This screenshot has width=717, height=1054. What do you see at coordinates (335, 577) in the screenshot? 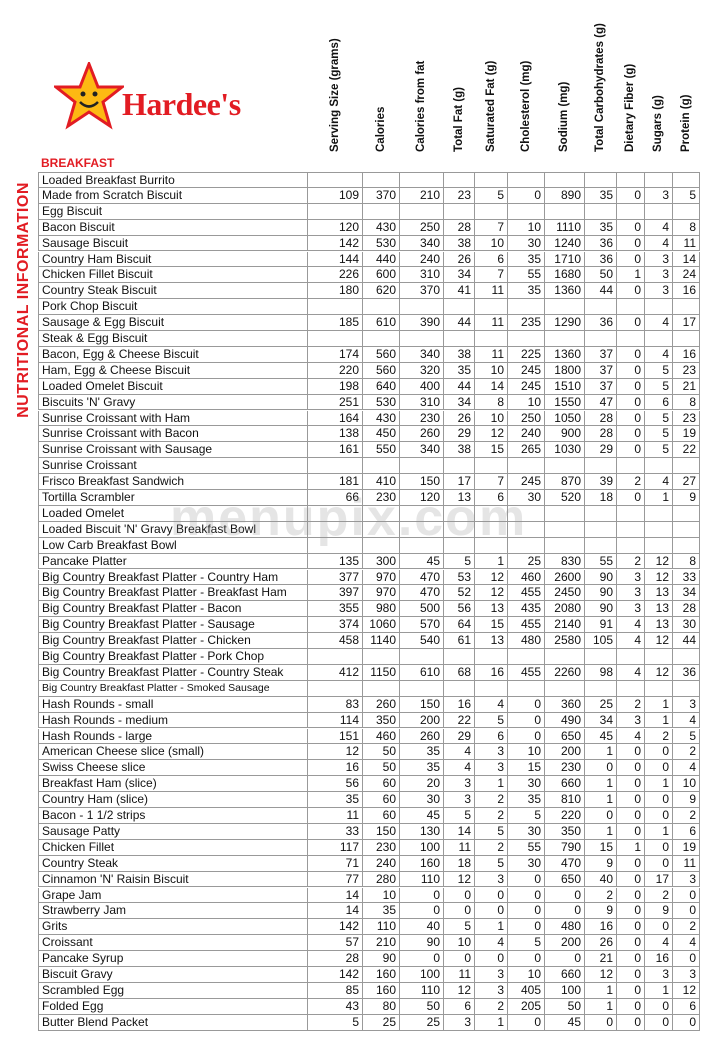
I see `cell: 377` at bounding box center [335, 577].